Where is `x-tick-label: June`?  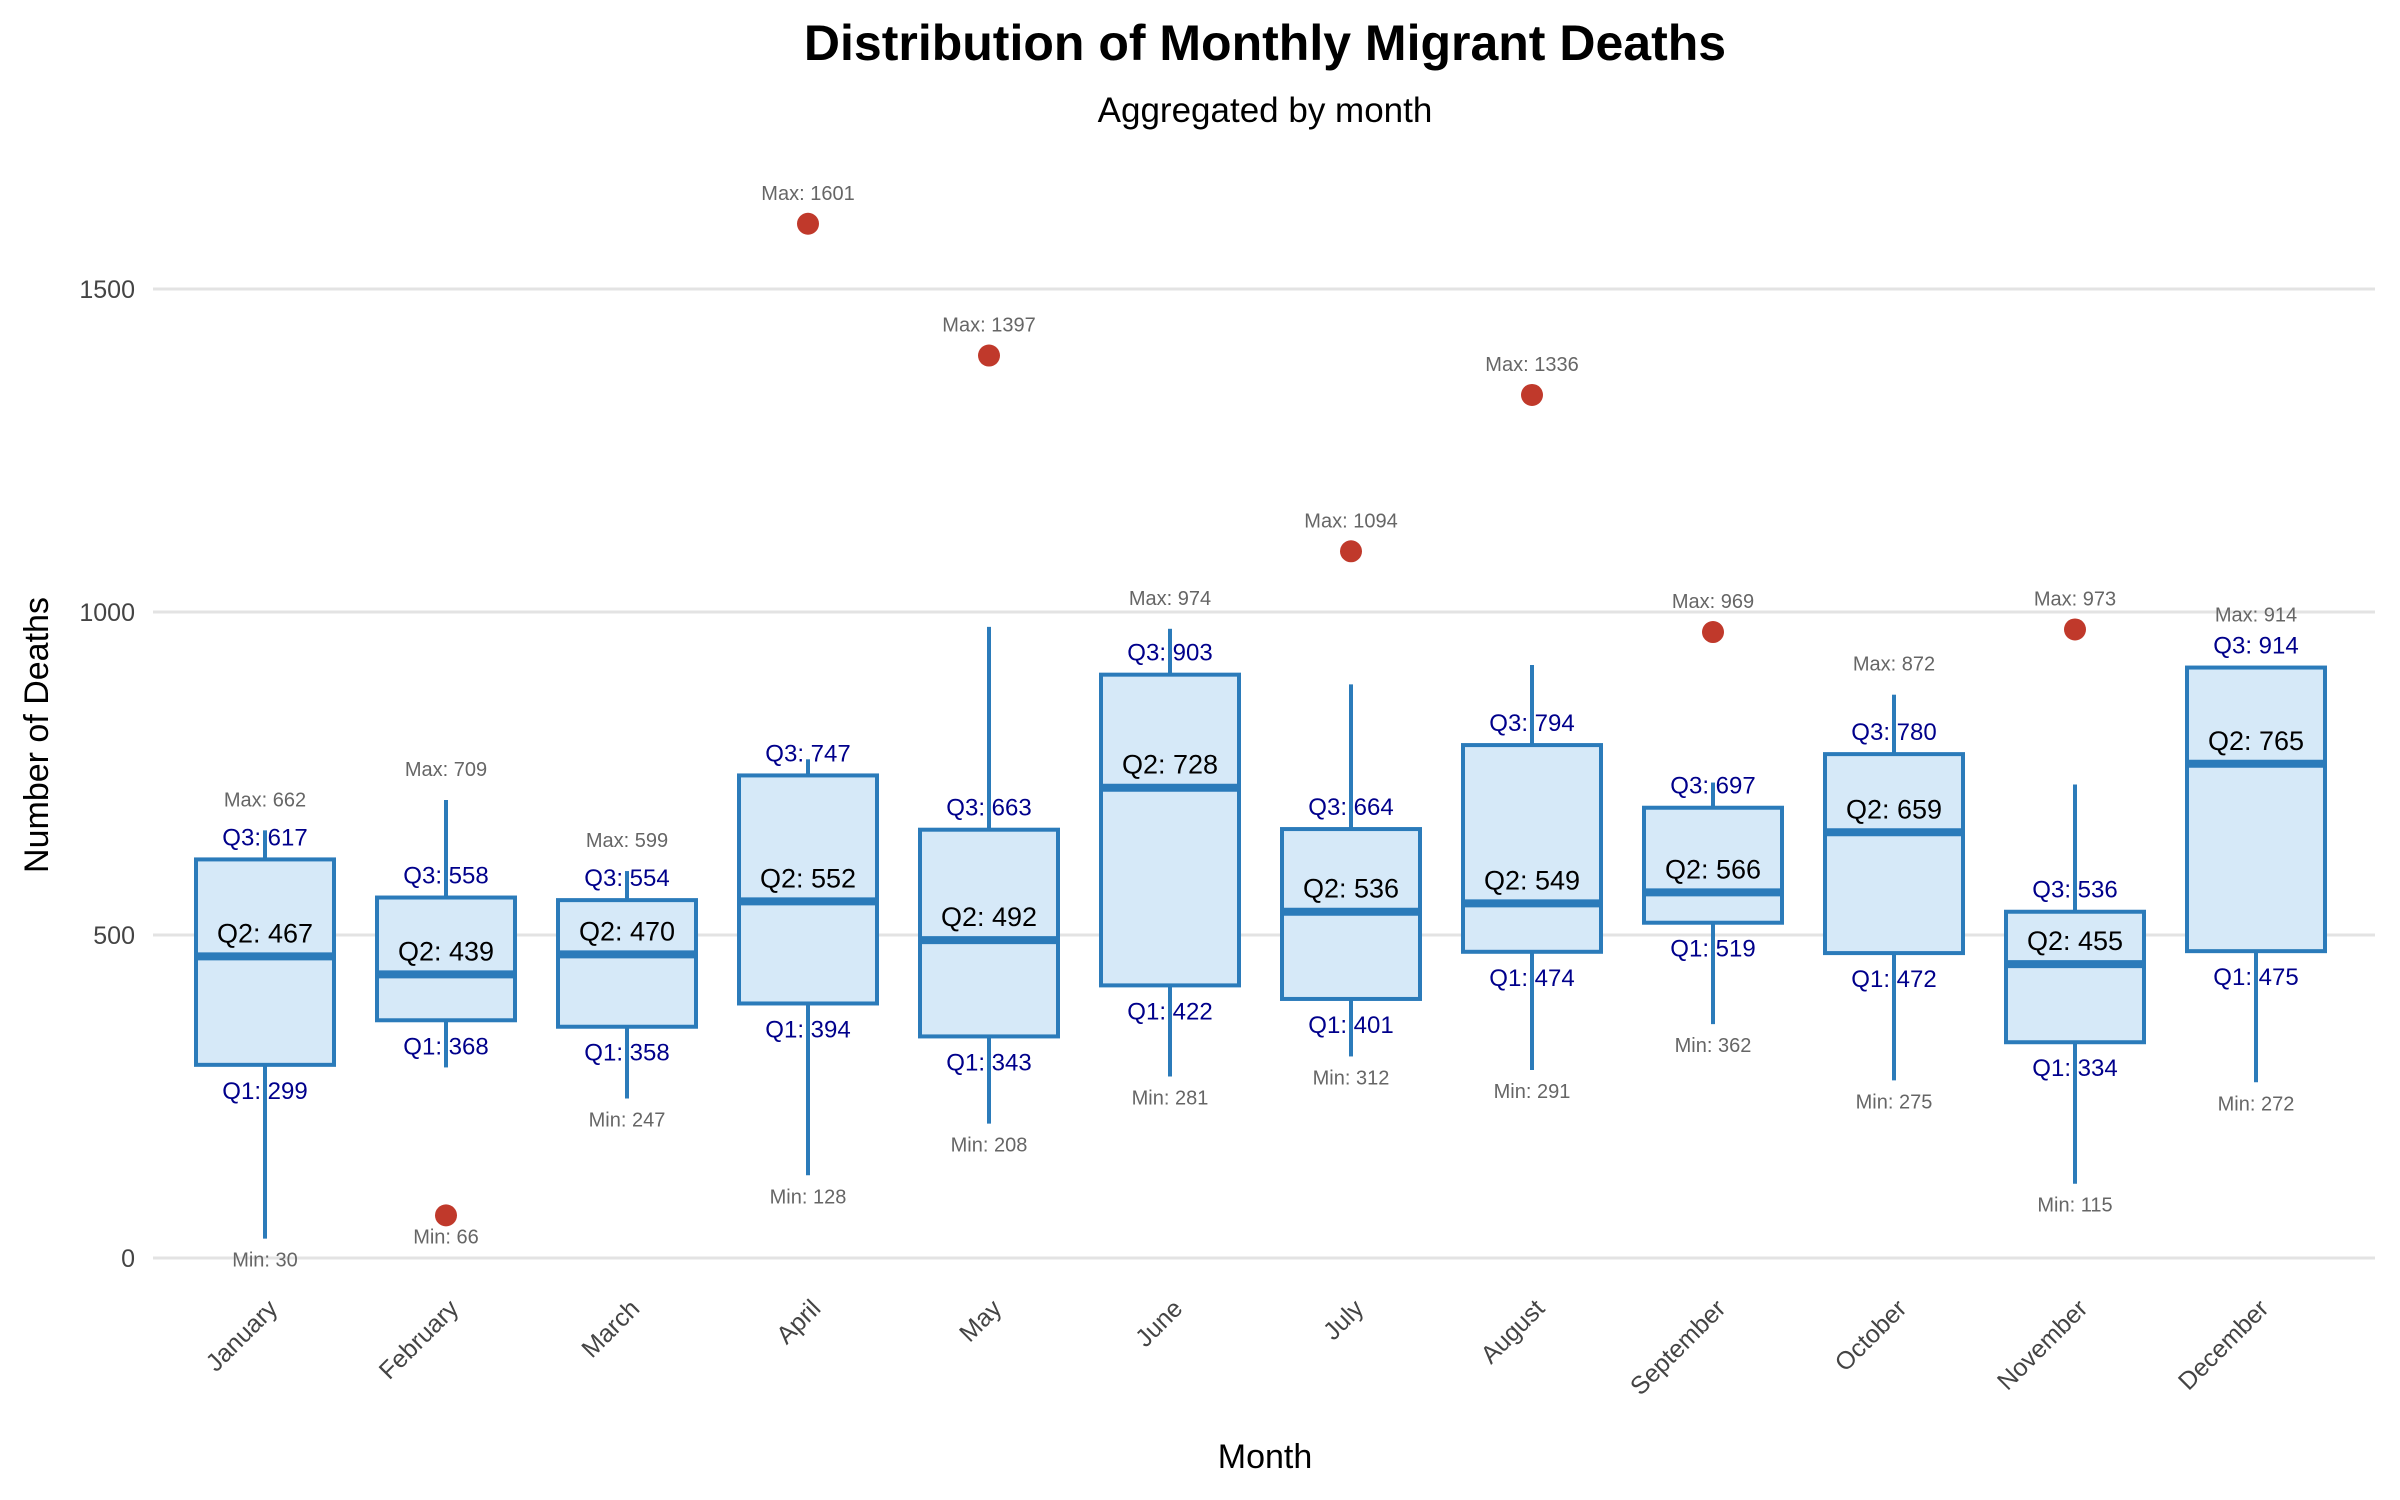
x-tick-label: June is located at coordinates (1159, 1323).